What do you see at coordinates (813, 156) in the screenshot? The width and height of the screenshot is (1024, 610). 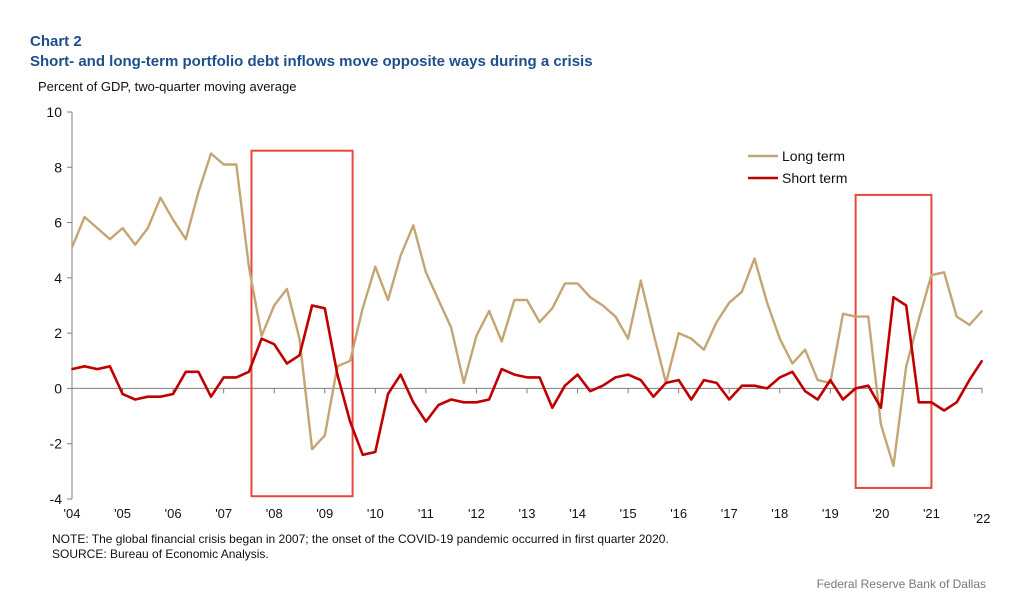 I see `legend-label-long: Long term` at bounding box center [813, 156].